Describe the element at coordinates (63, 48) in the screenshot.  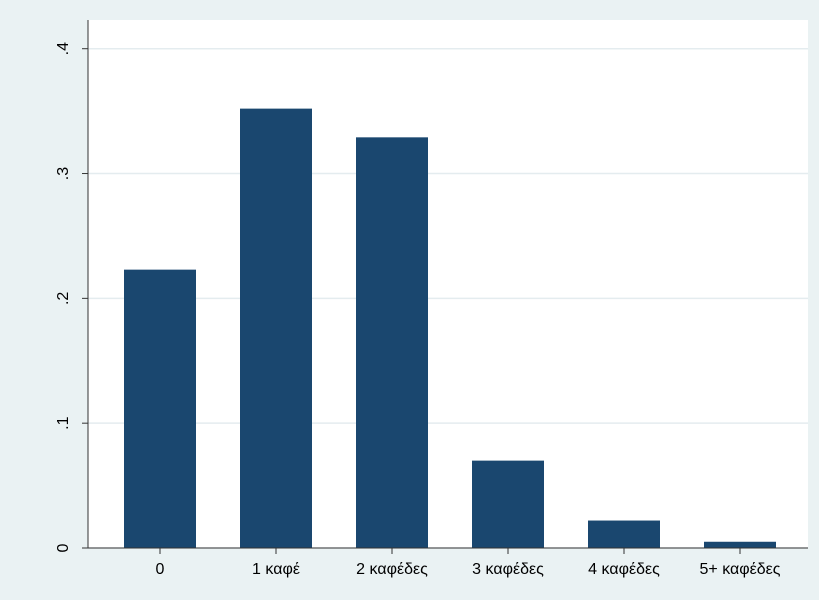
I see `y-tick-label: .4` at that location.